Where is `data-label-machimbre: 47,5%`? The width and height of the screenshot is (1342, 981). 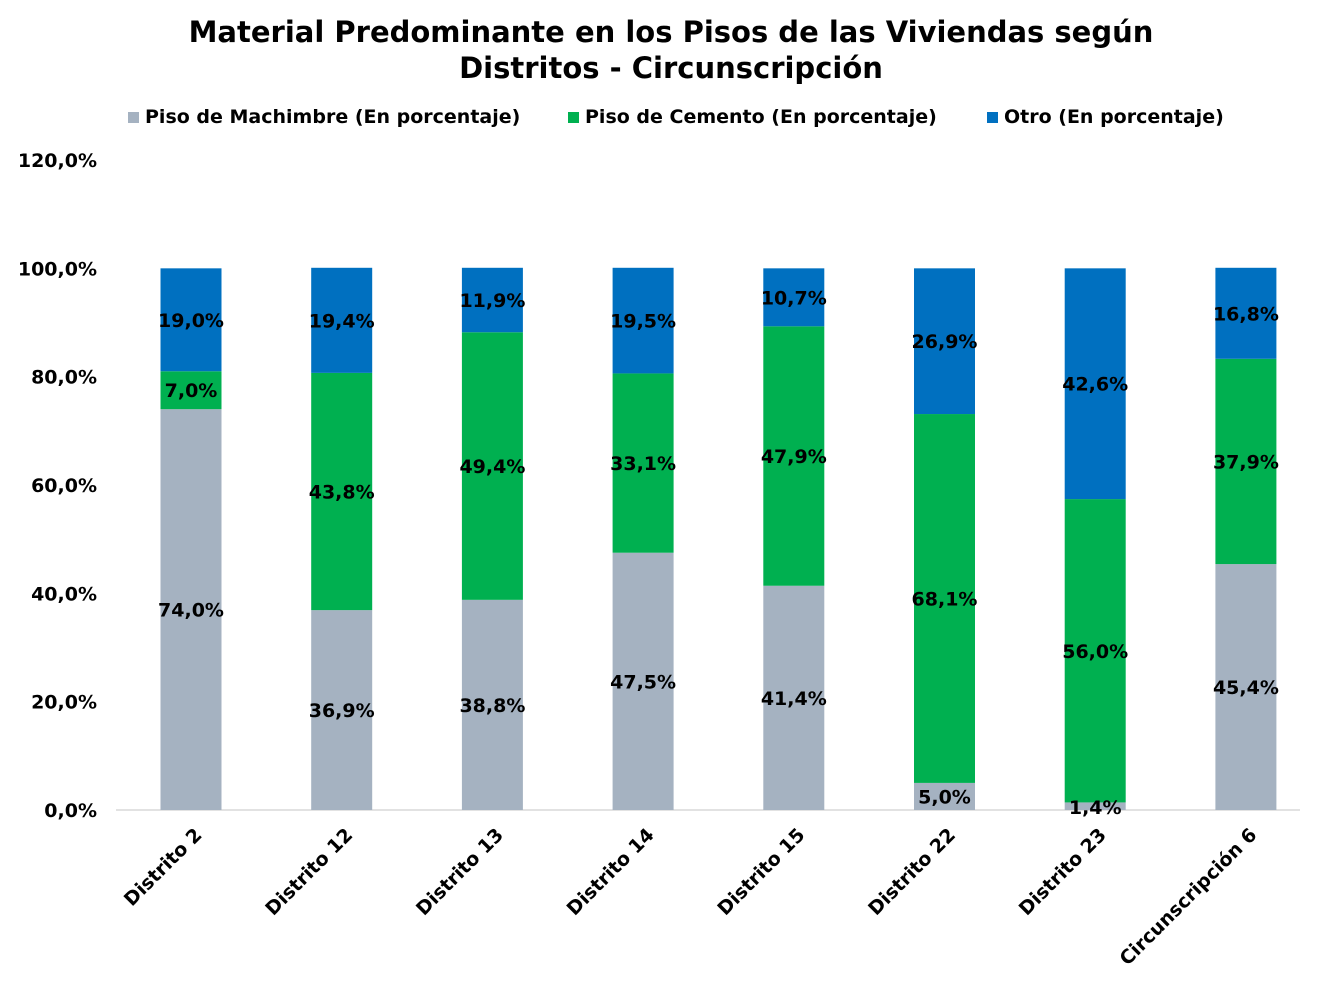
data-label-machimbre: 47,5% is located at coordinates (643, 682).